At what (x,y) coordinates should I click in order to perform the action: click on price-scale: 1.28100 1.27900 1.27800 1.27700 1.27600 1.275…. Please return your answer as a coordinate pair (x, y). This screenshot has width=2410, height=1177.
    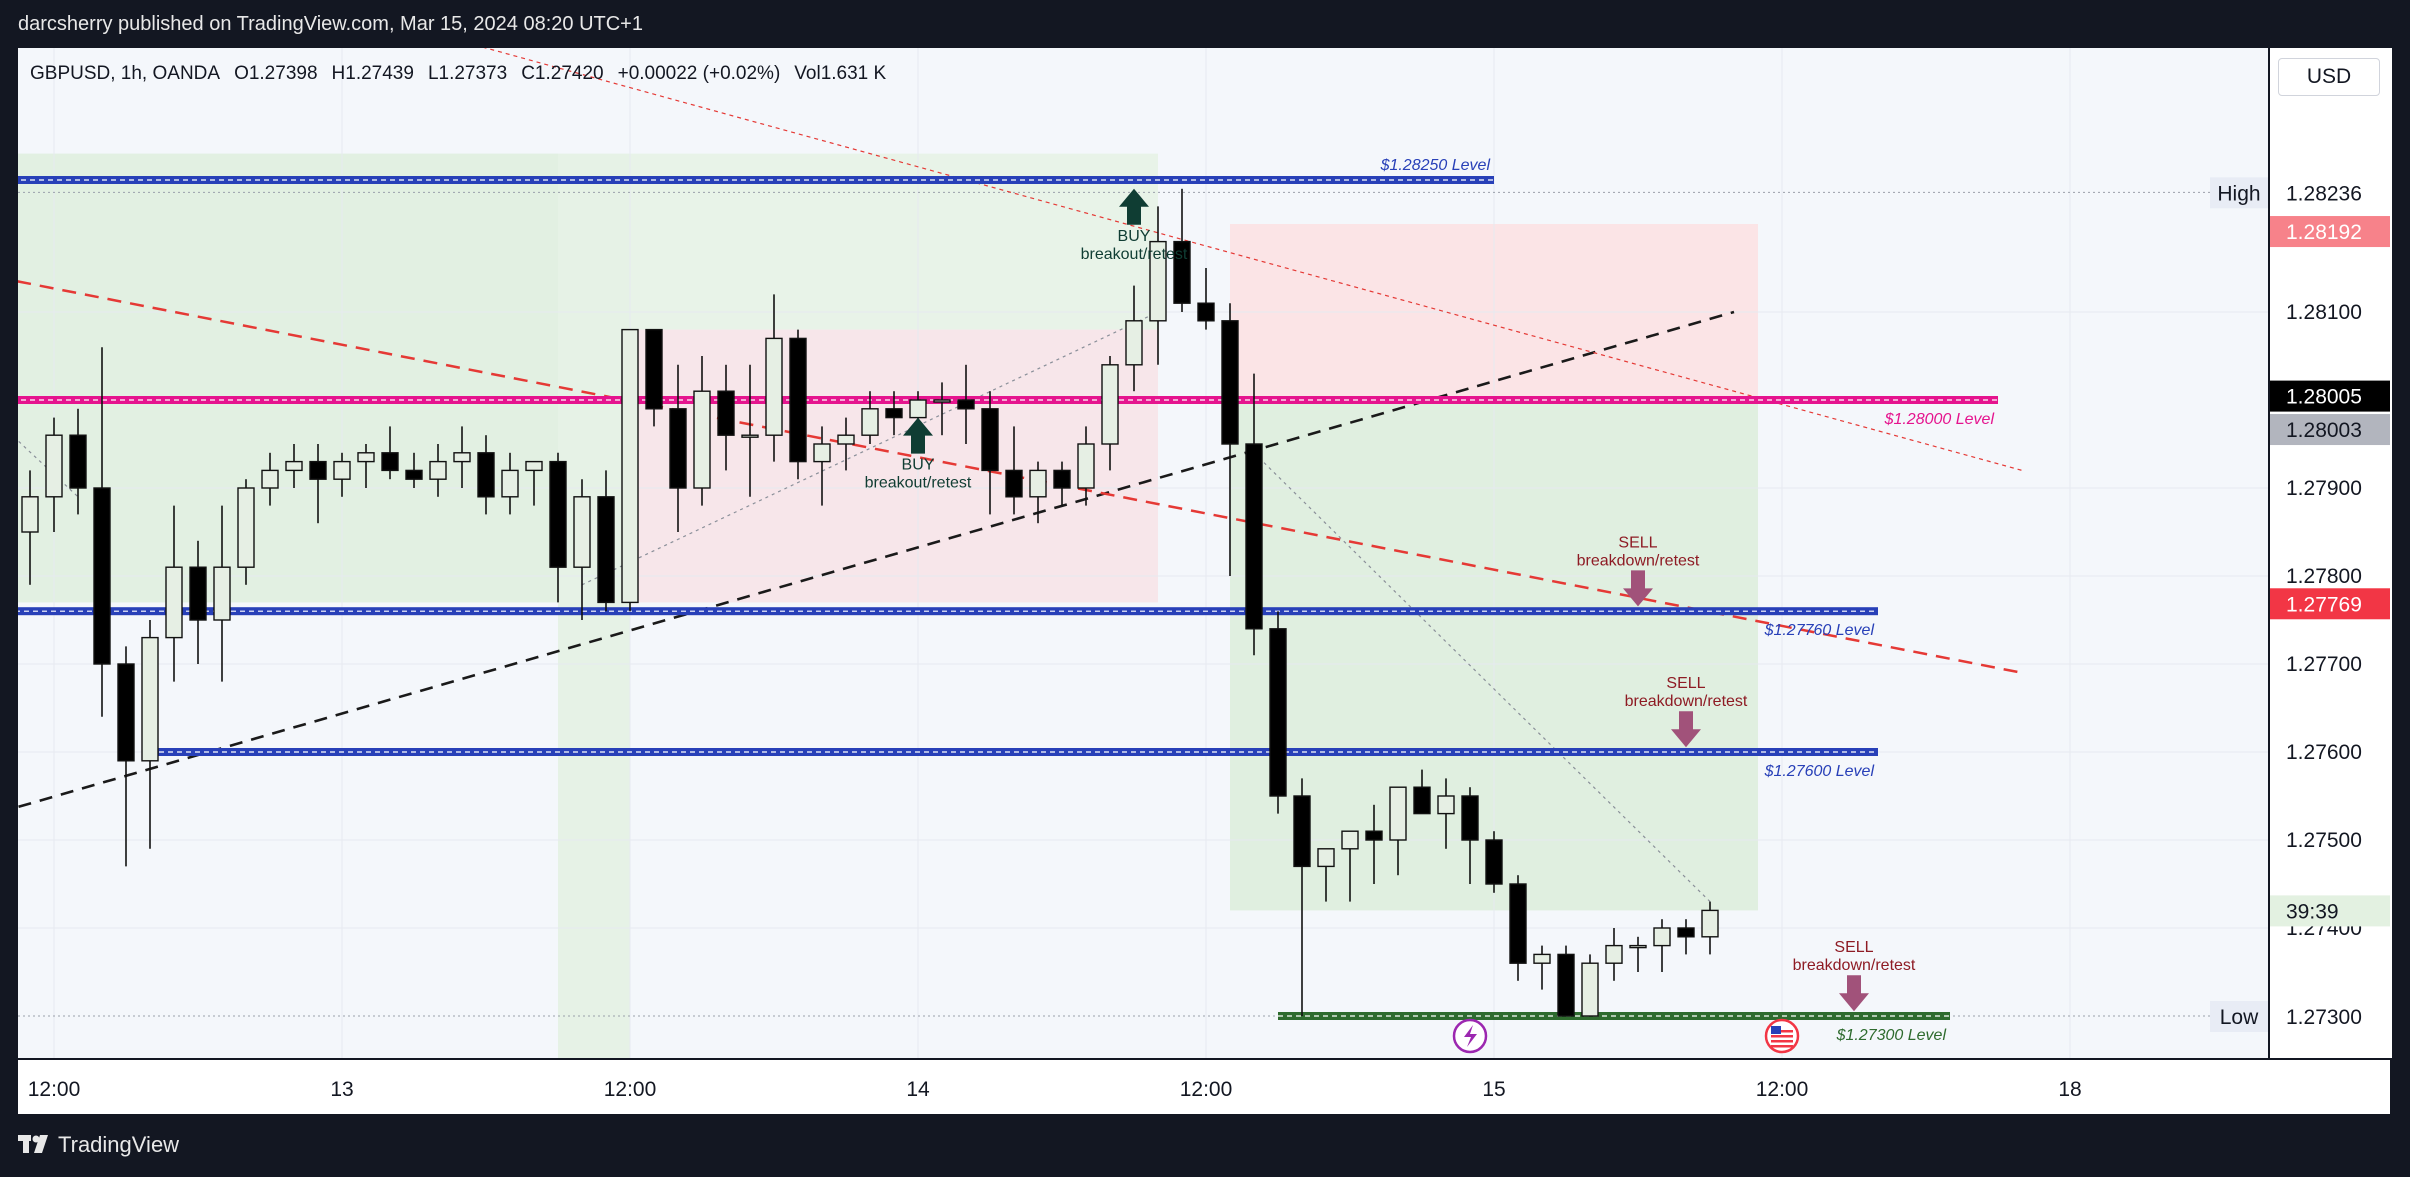
    Looking at the image, I should click on (2330, 582).